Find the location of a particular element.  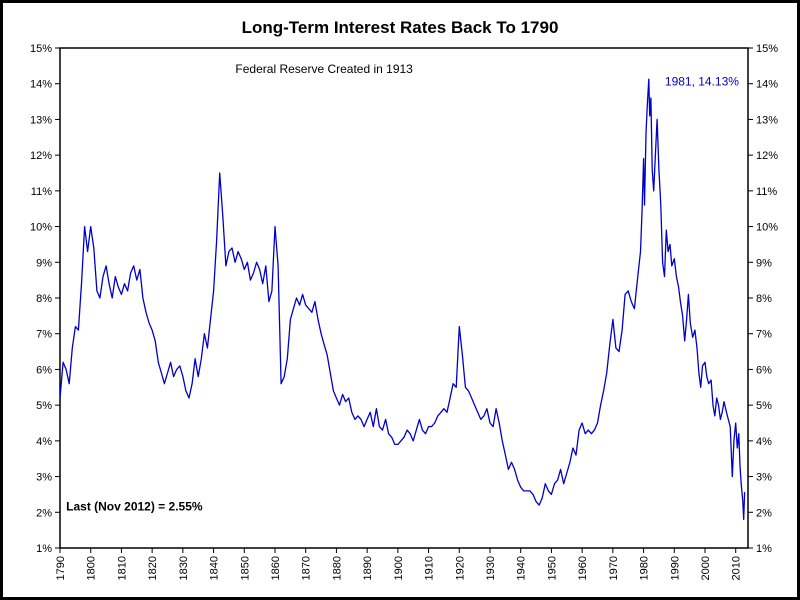

x-axis-label: 1790 is located at coordinates (61, 568).